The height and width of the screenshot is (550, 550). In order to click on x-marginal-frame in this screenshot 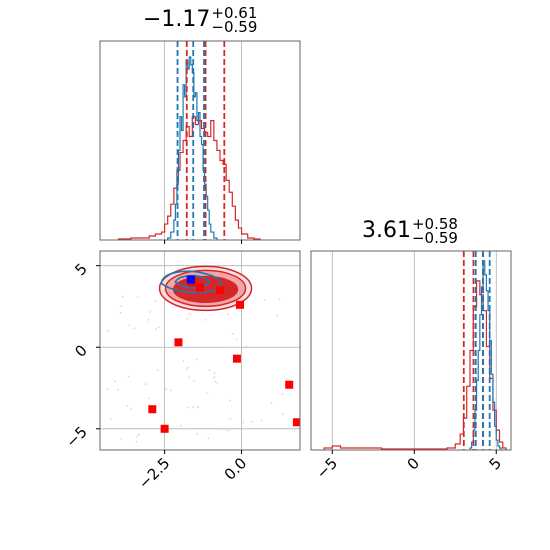, I will do `click(200, 140)`.